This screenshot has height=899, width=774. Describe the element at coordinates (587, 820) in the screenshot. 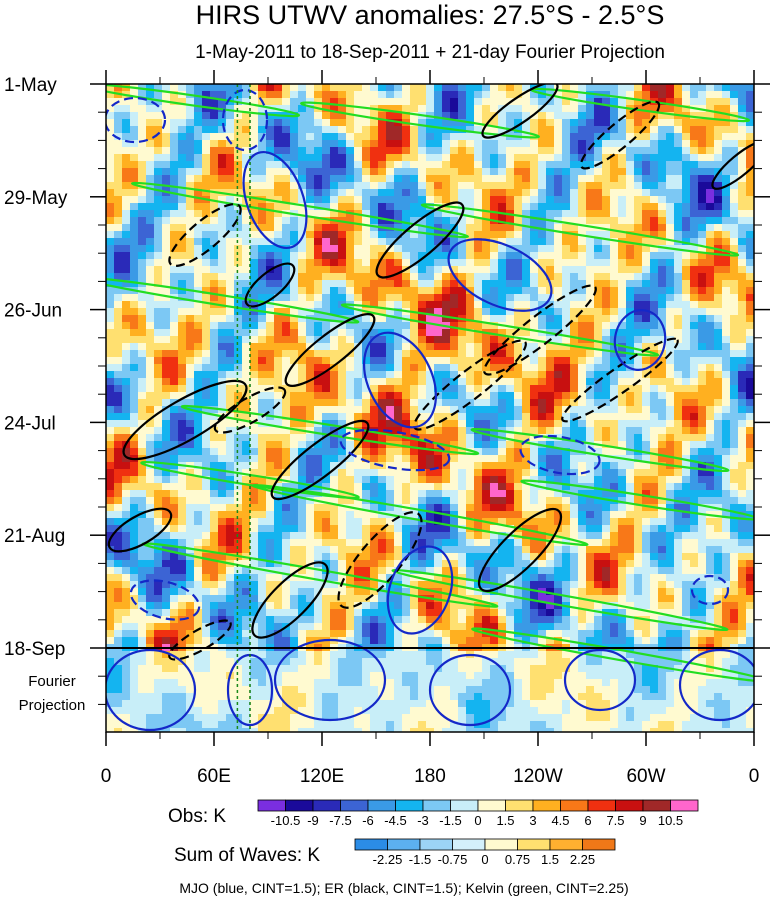

I see `colorbar-level-label: 6` at that location.